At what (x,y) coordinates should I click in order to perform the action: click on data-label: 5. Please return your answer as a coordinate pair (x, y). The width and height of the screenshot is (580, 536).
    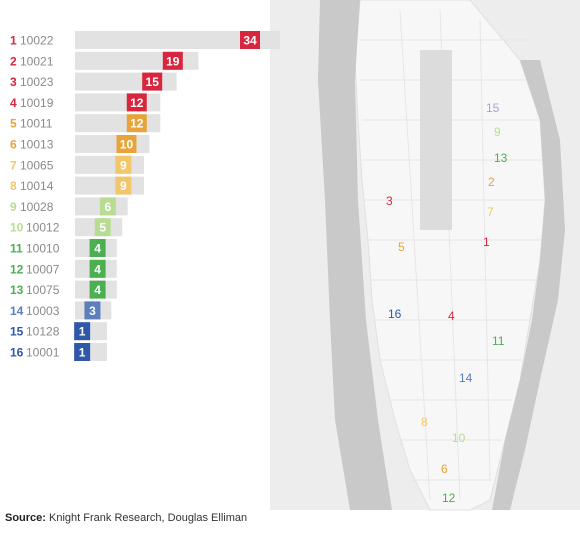
    Looking at the image, I should click on (102, 228).